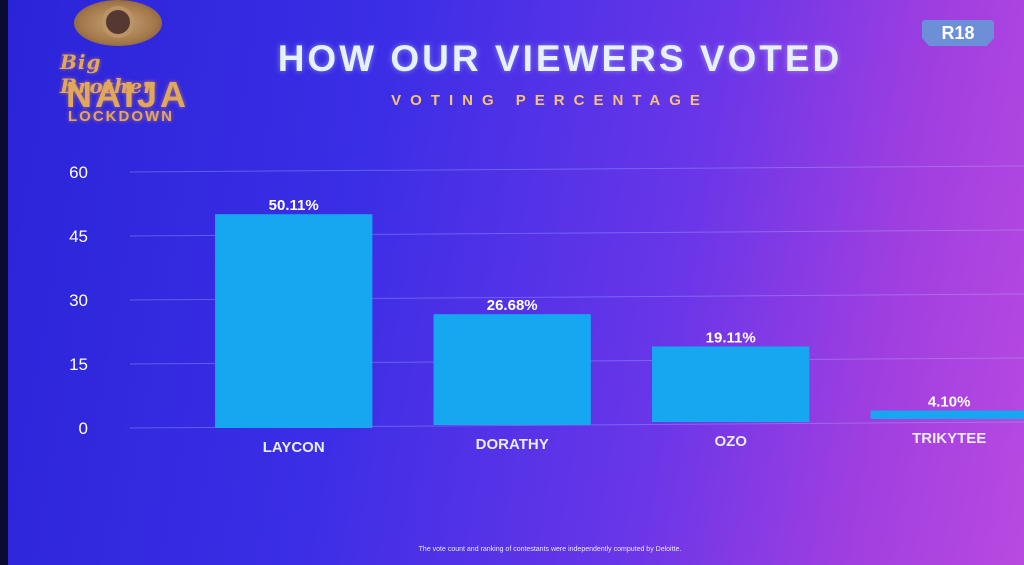 This screenshot has height=565, width=1024. I want to click on y-tick-label: 45, so click(78, 236).